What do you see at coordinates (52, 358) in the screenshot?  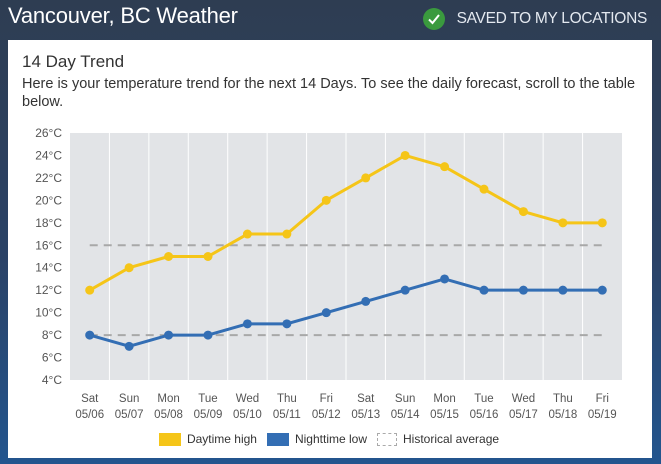 I see `y-tick-label: 6°C` at bounding box center [52, 358].